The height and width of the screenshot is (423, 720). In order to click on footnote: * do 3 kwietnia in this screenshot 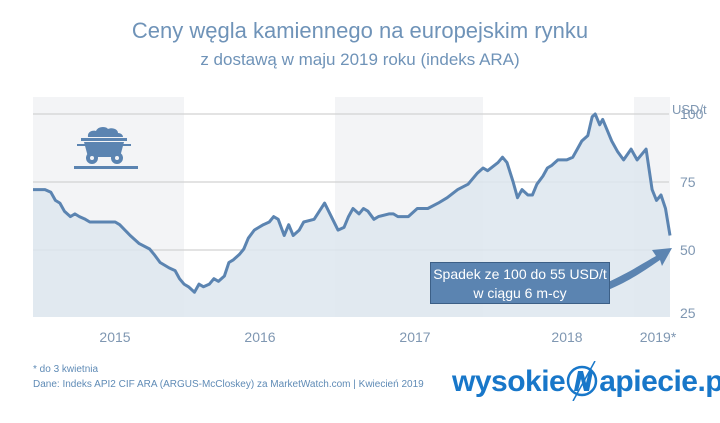, I will do `click(66, 369)`.